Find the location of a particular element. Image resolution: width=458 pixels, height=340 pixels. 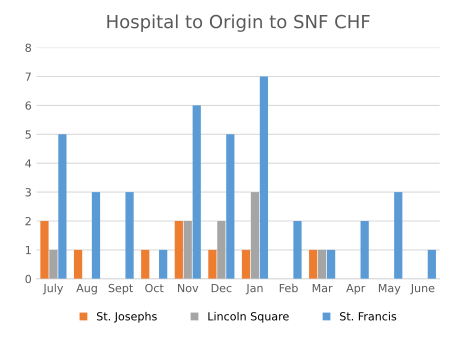

x-tick-label: Apr is located at coordinates (356, 289).